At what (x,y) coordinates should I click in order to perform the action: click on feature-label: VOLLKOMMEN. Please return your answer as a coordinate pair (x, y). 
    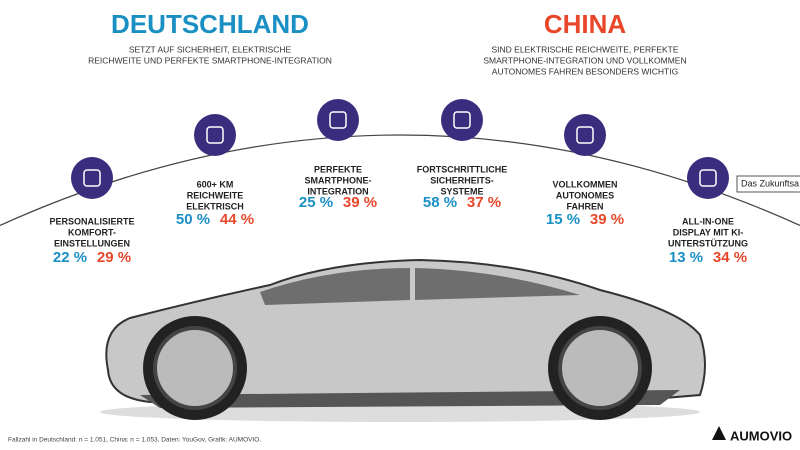
    Looking at the image, I should click on (585, 184).